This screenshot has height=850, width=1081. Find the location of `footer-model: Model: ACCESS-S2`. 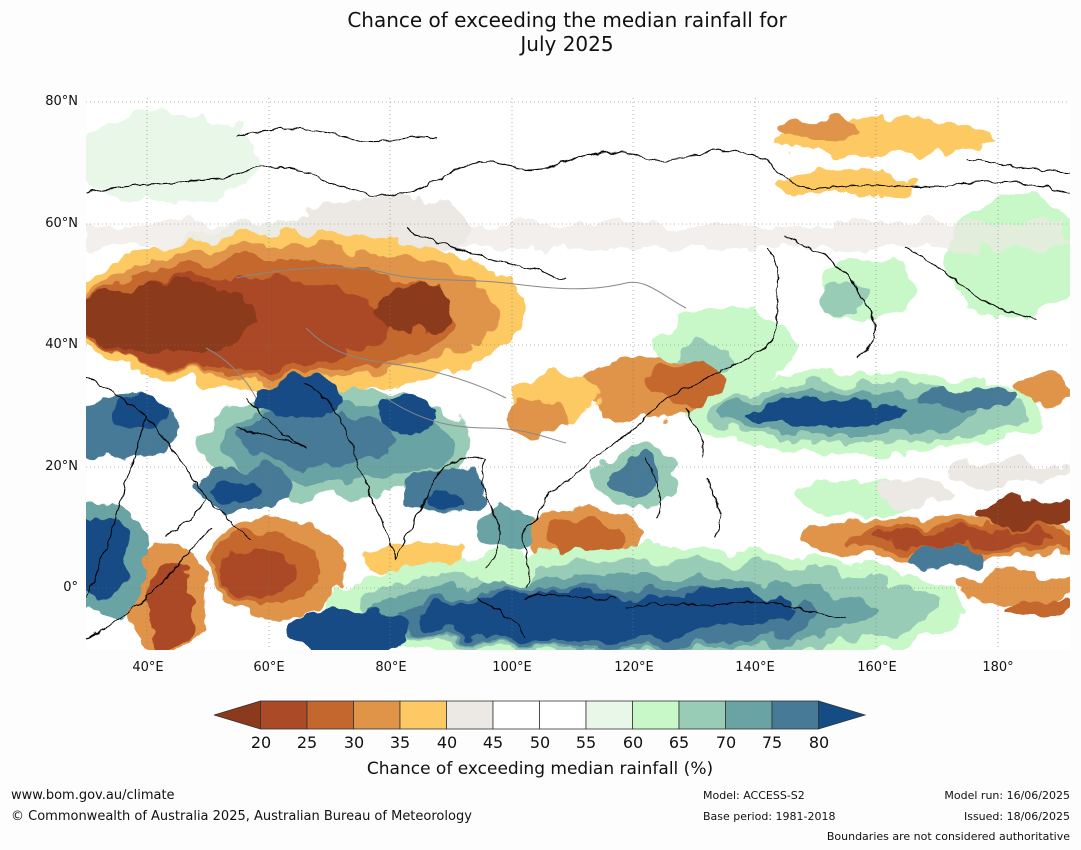

footer-model: Model: ACCESS-S2 is located at coordinates (754, 795).